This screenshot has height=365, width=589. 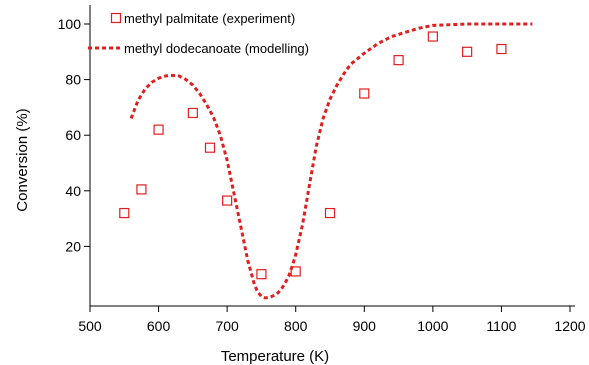 I want to click on x-tick-label: 1000, so click(x=432, y=326).